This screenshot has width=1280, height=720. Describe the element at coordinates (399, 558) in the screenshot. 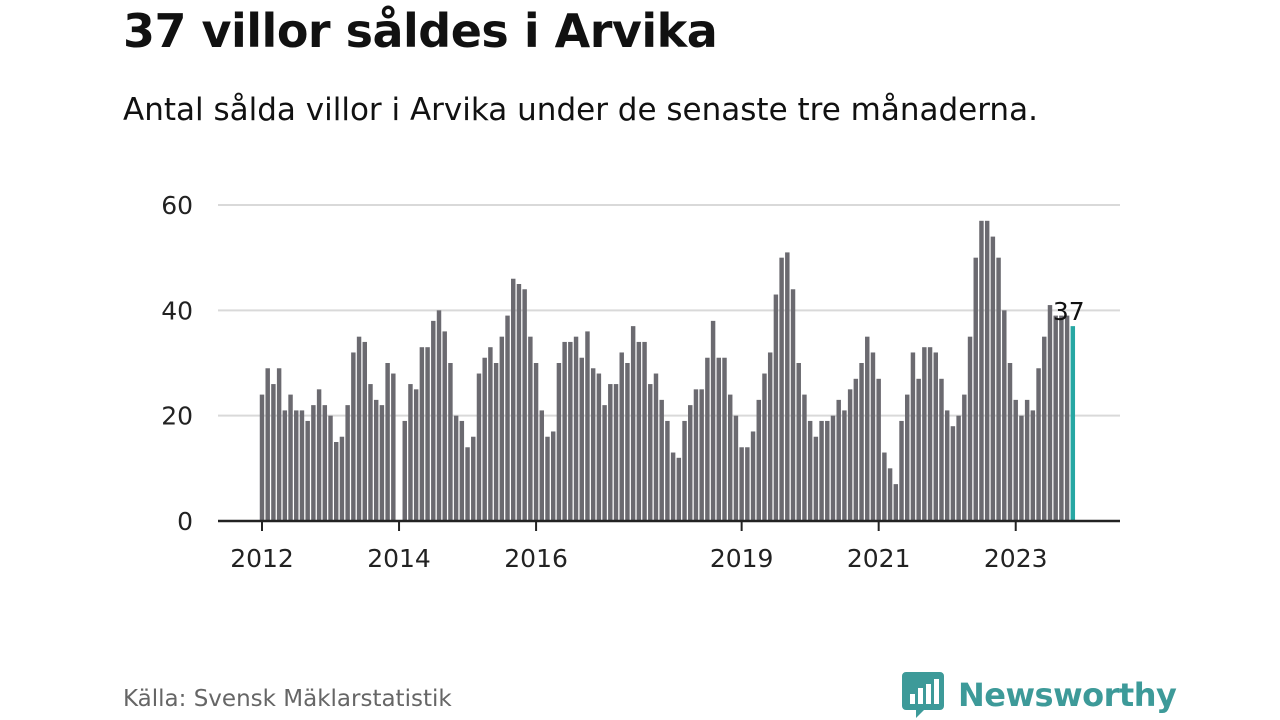

I see `x-tick-label: 2014` at that location.